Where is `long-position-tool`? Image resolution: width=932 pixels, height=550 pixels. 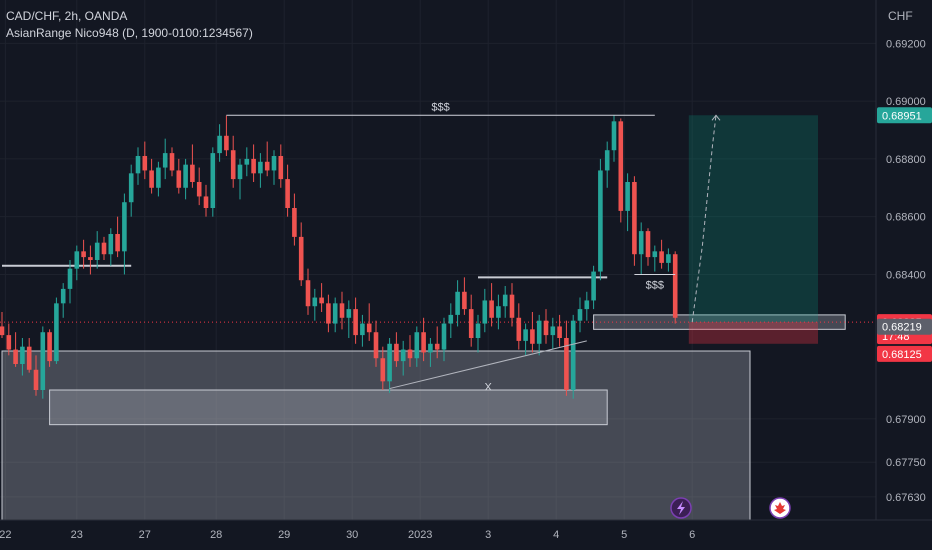 long-position-tool is located at coordinates (753, 229).